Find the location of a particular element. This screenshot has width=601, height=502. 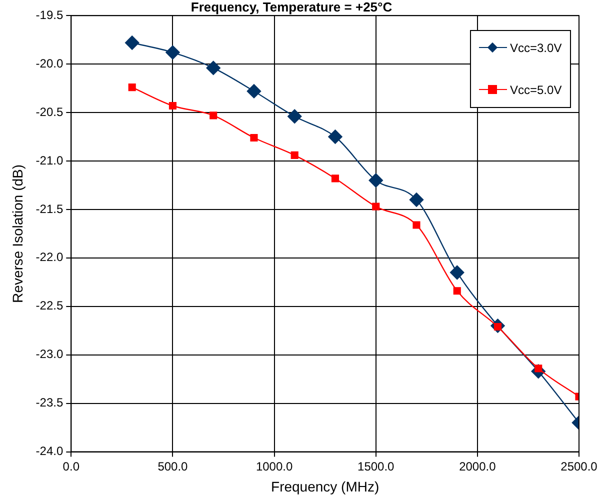

y-tick-label: -20.5 is located at coordinates (50, 111).